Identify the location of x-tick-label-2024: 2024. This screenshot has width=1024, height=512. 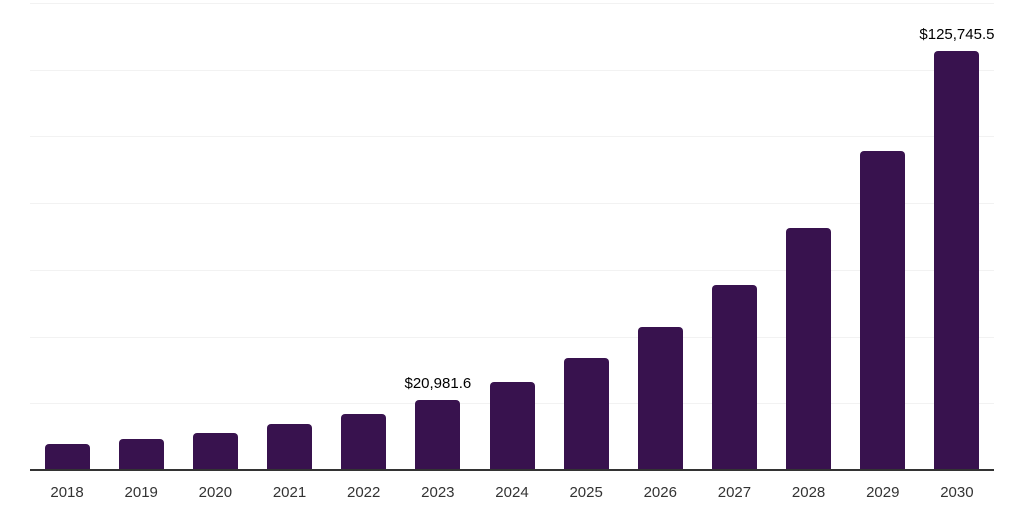
(512, 492).